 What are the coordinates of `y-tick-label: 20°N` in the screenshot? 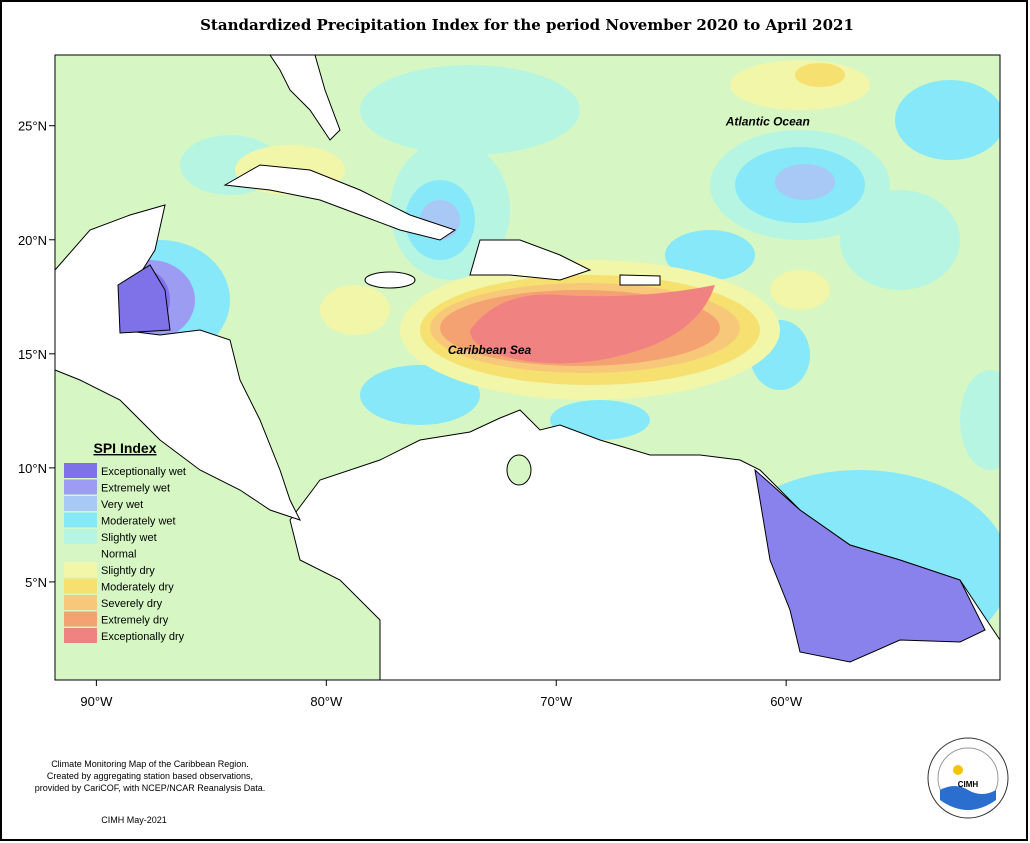 It's located at (32, 240).